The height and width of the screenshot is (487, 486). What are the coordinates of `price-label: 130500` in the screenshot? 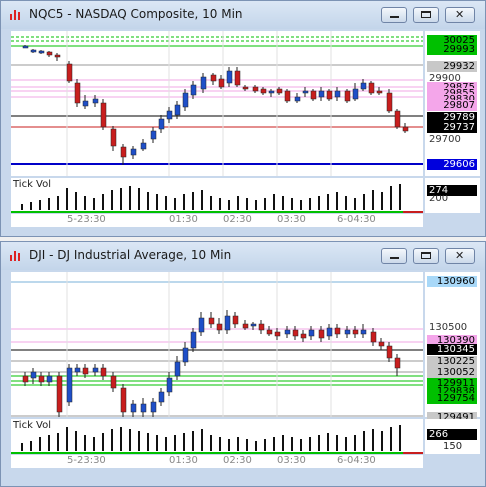 It's located at (448, 327).